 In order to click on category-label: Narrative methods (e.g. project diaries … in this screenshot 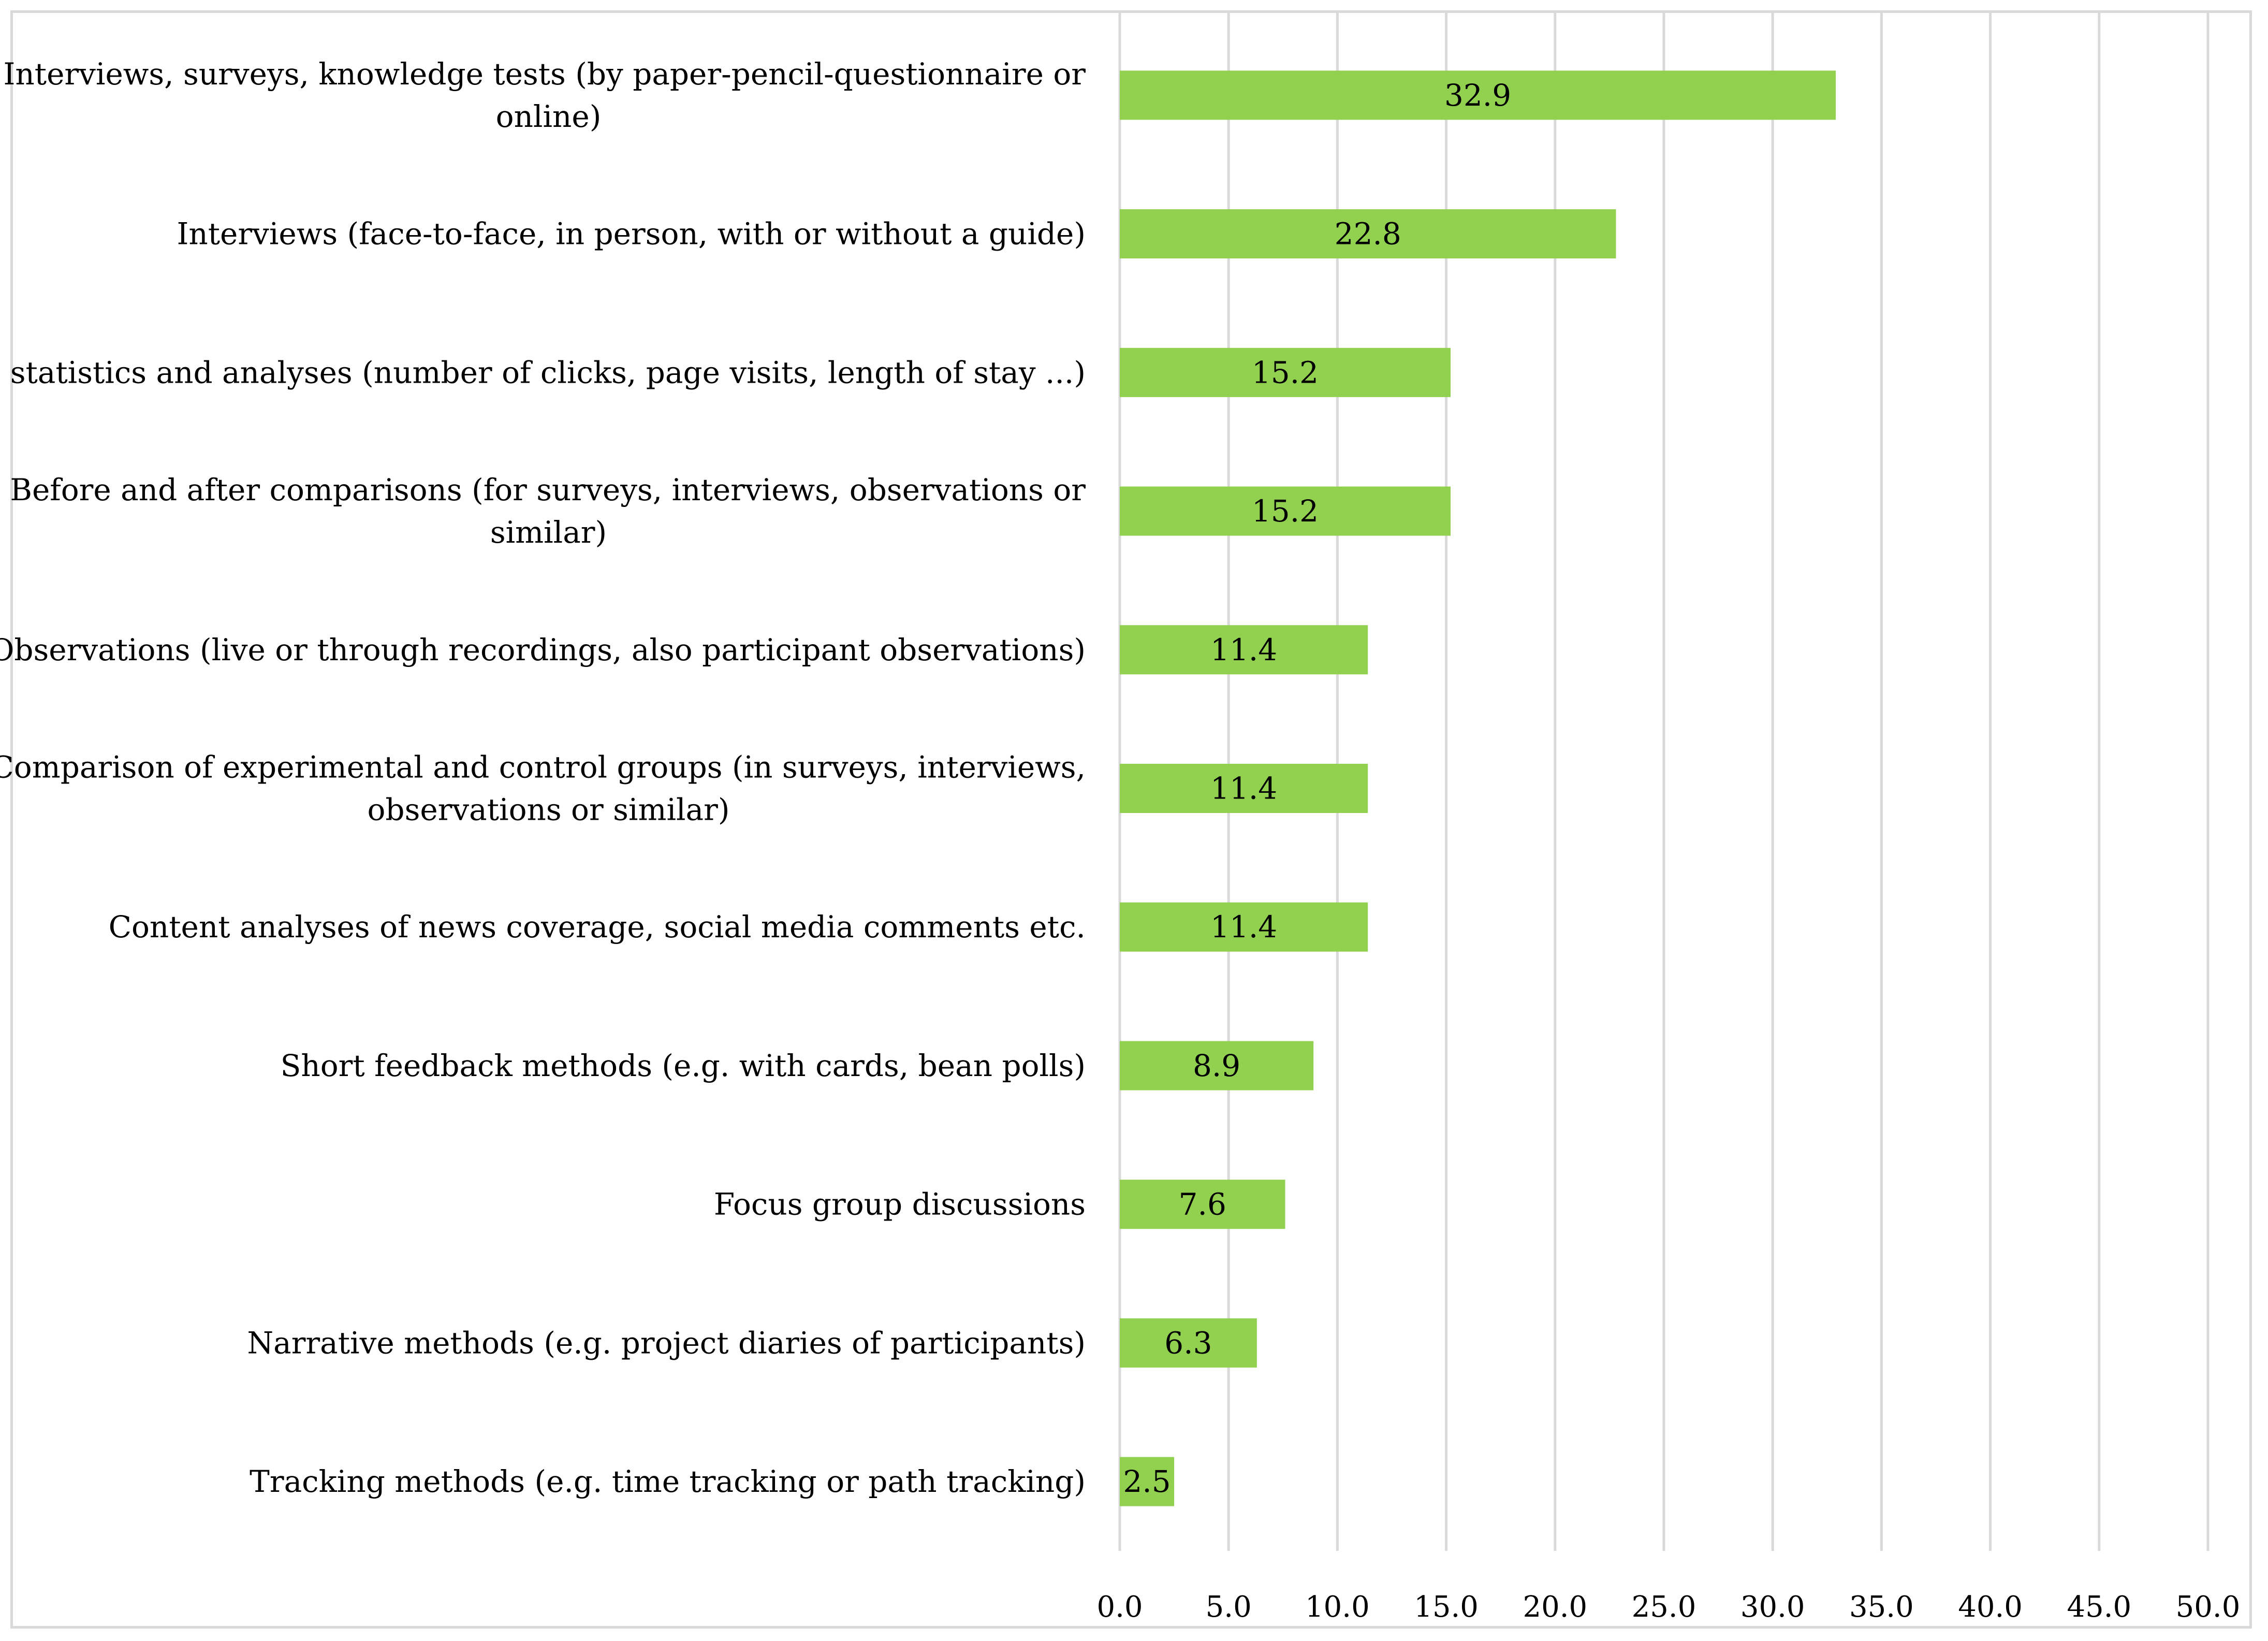, I will do `click(666, 1342)`.